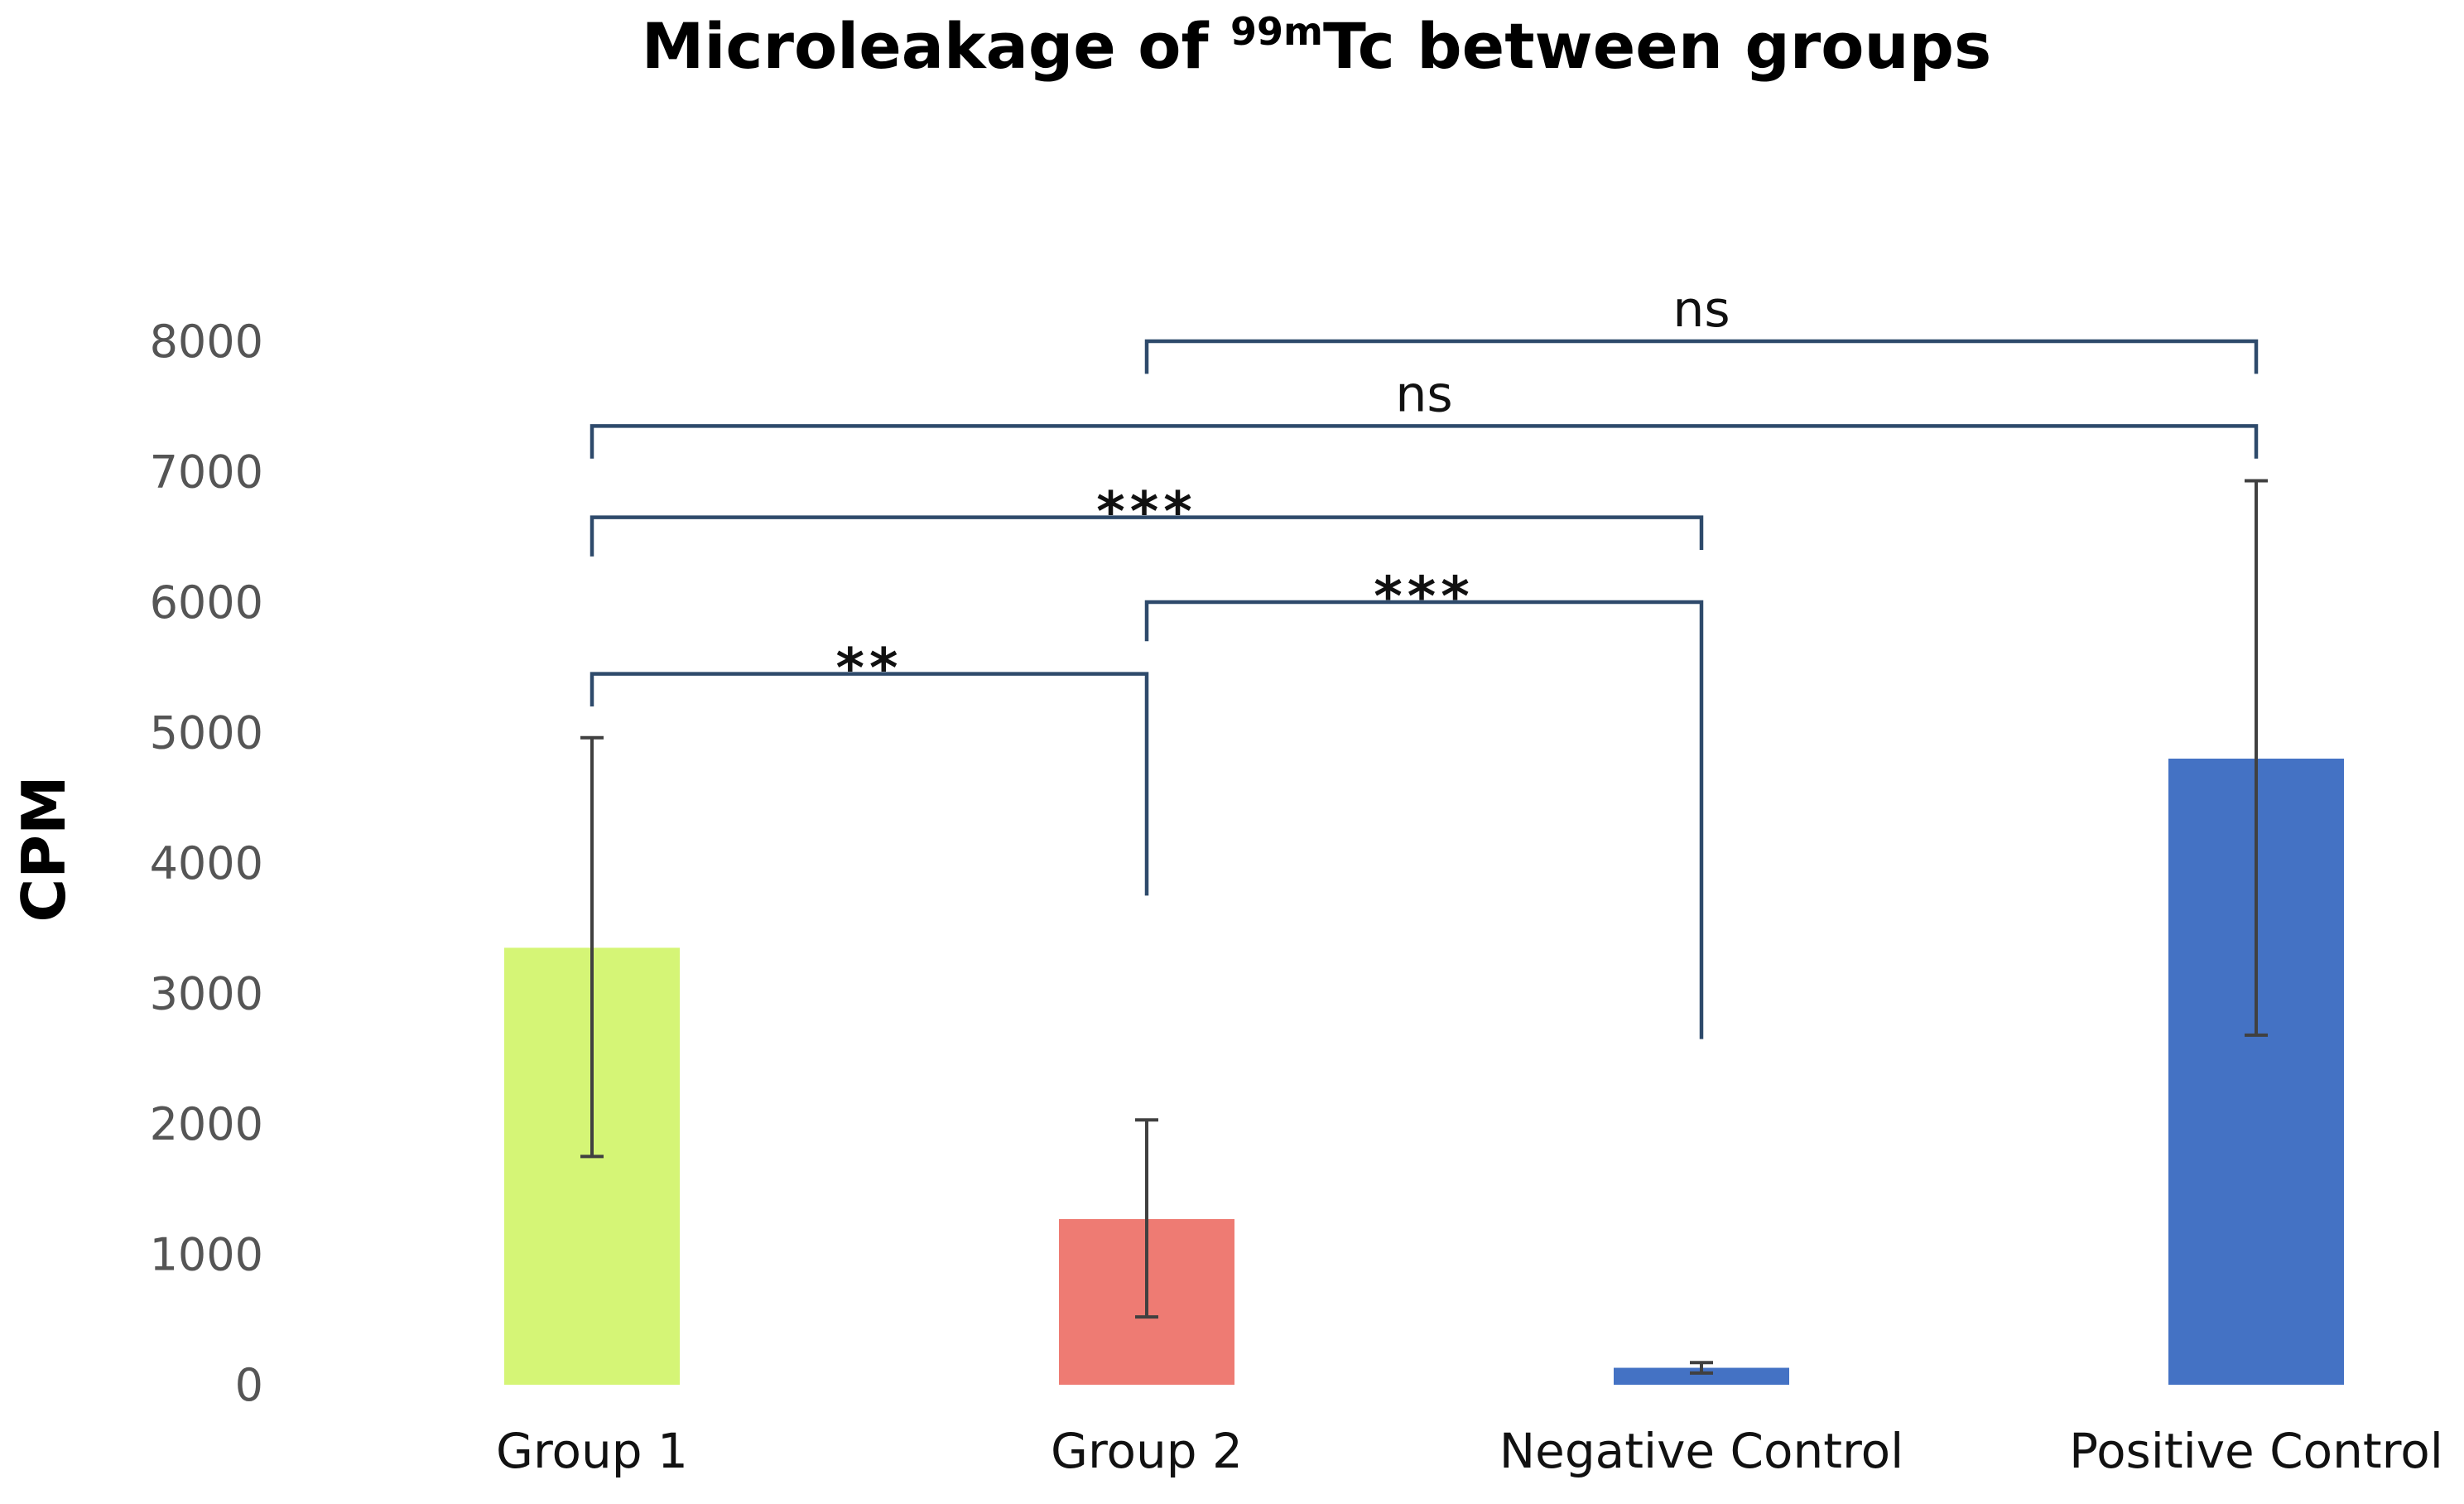  I want to click on chart-title-prefix: Microleakage of, so click(936, 46).